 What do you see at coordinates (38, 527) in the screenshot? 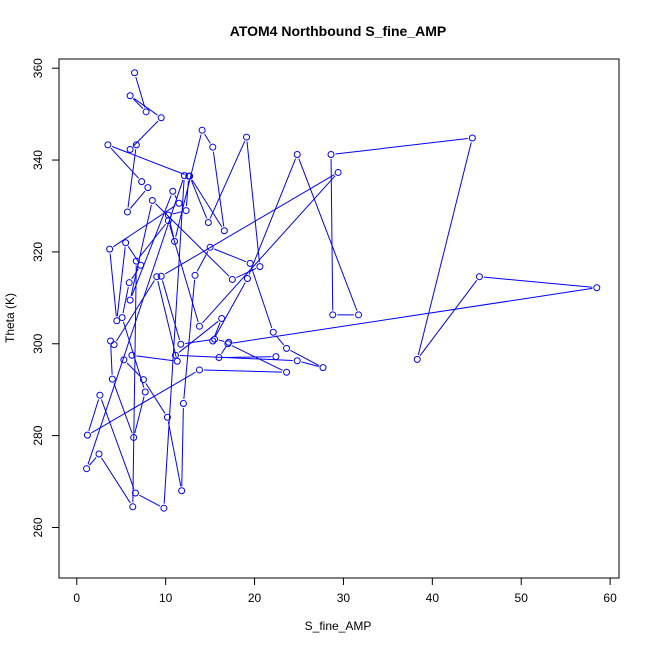
I see `y-tick-label: 260` at bounding box center [38, 527].